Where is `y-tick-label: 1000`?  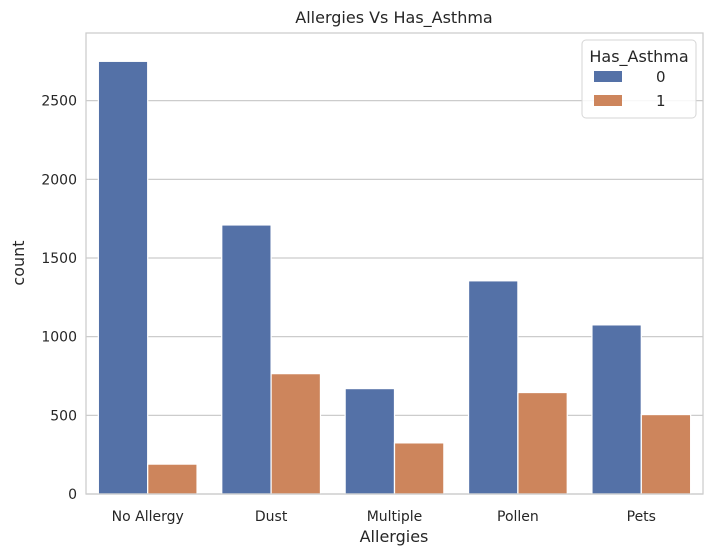 y-tick-label: 1000 is located at coordinates (59, 338).